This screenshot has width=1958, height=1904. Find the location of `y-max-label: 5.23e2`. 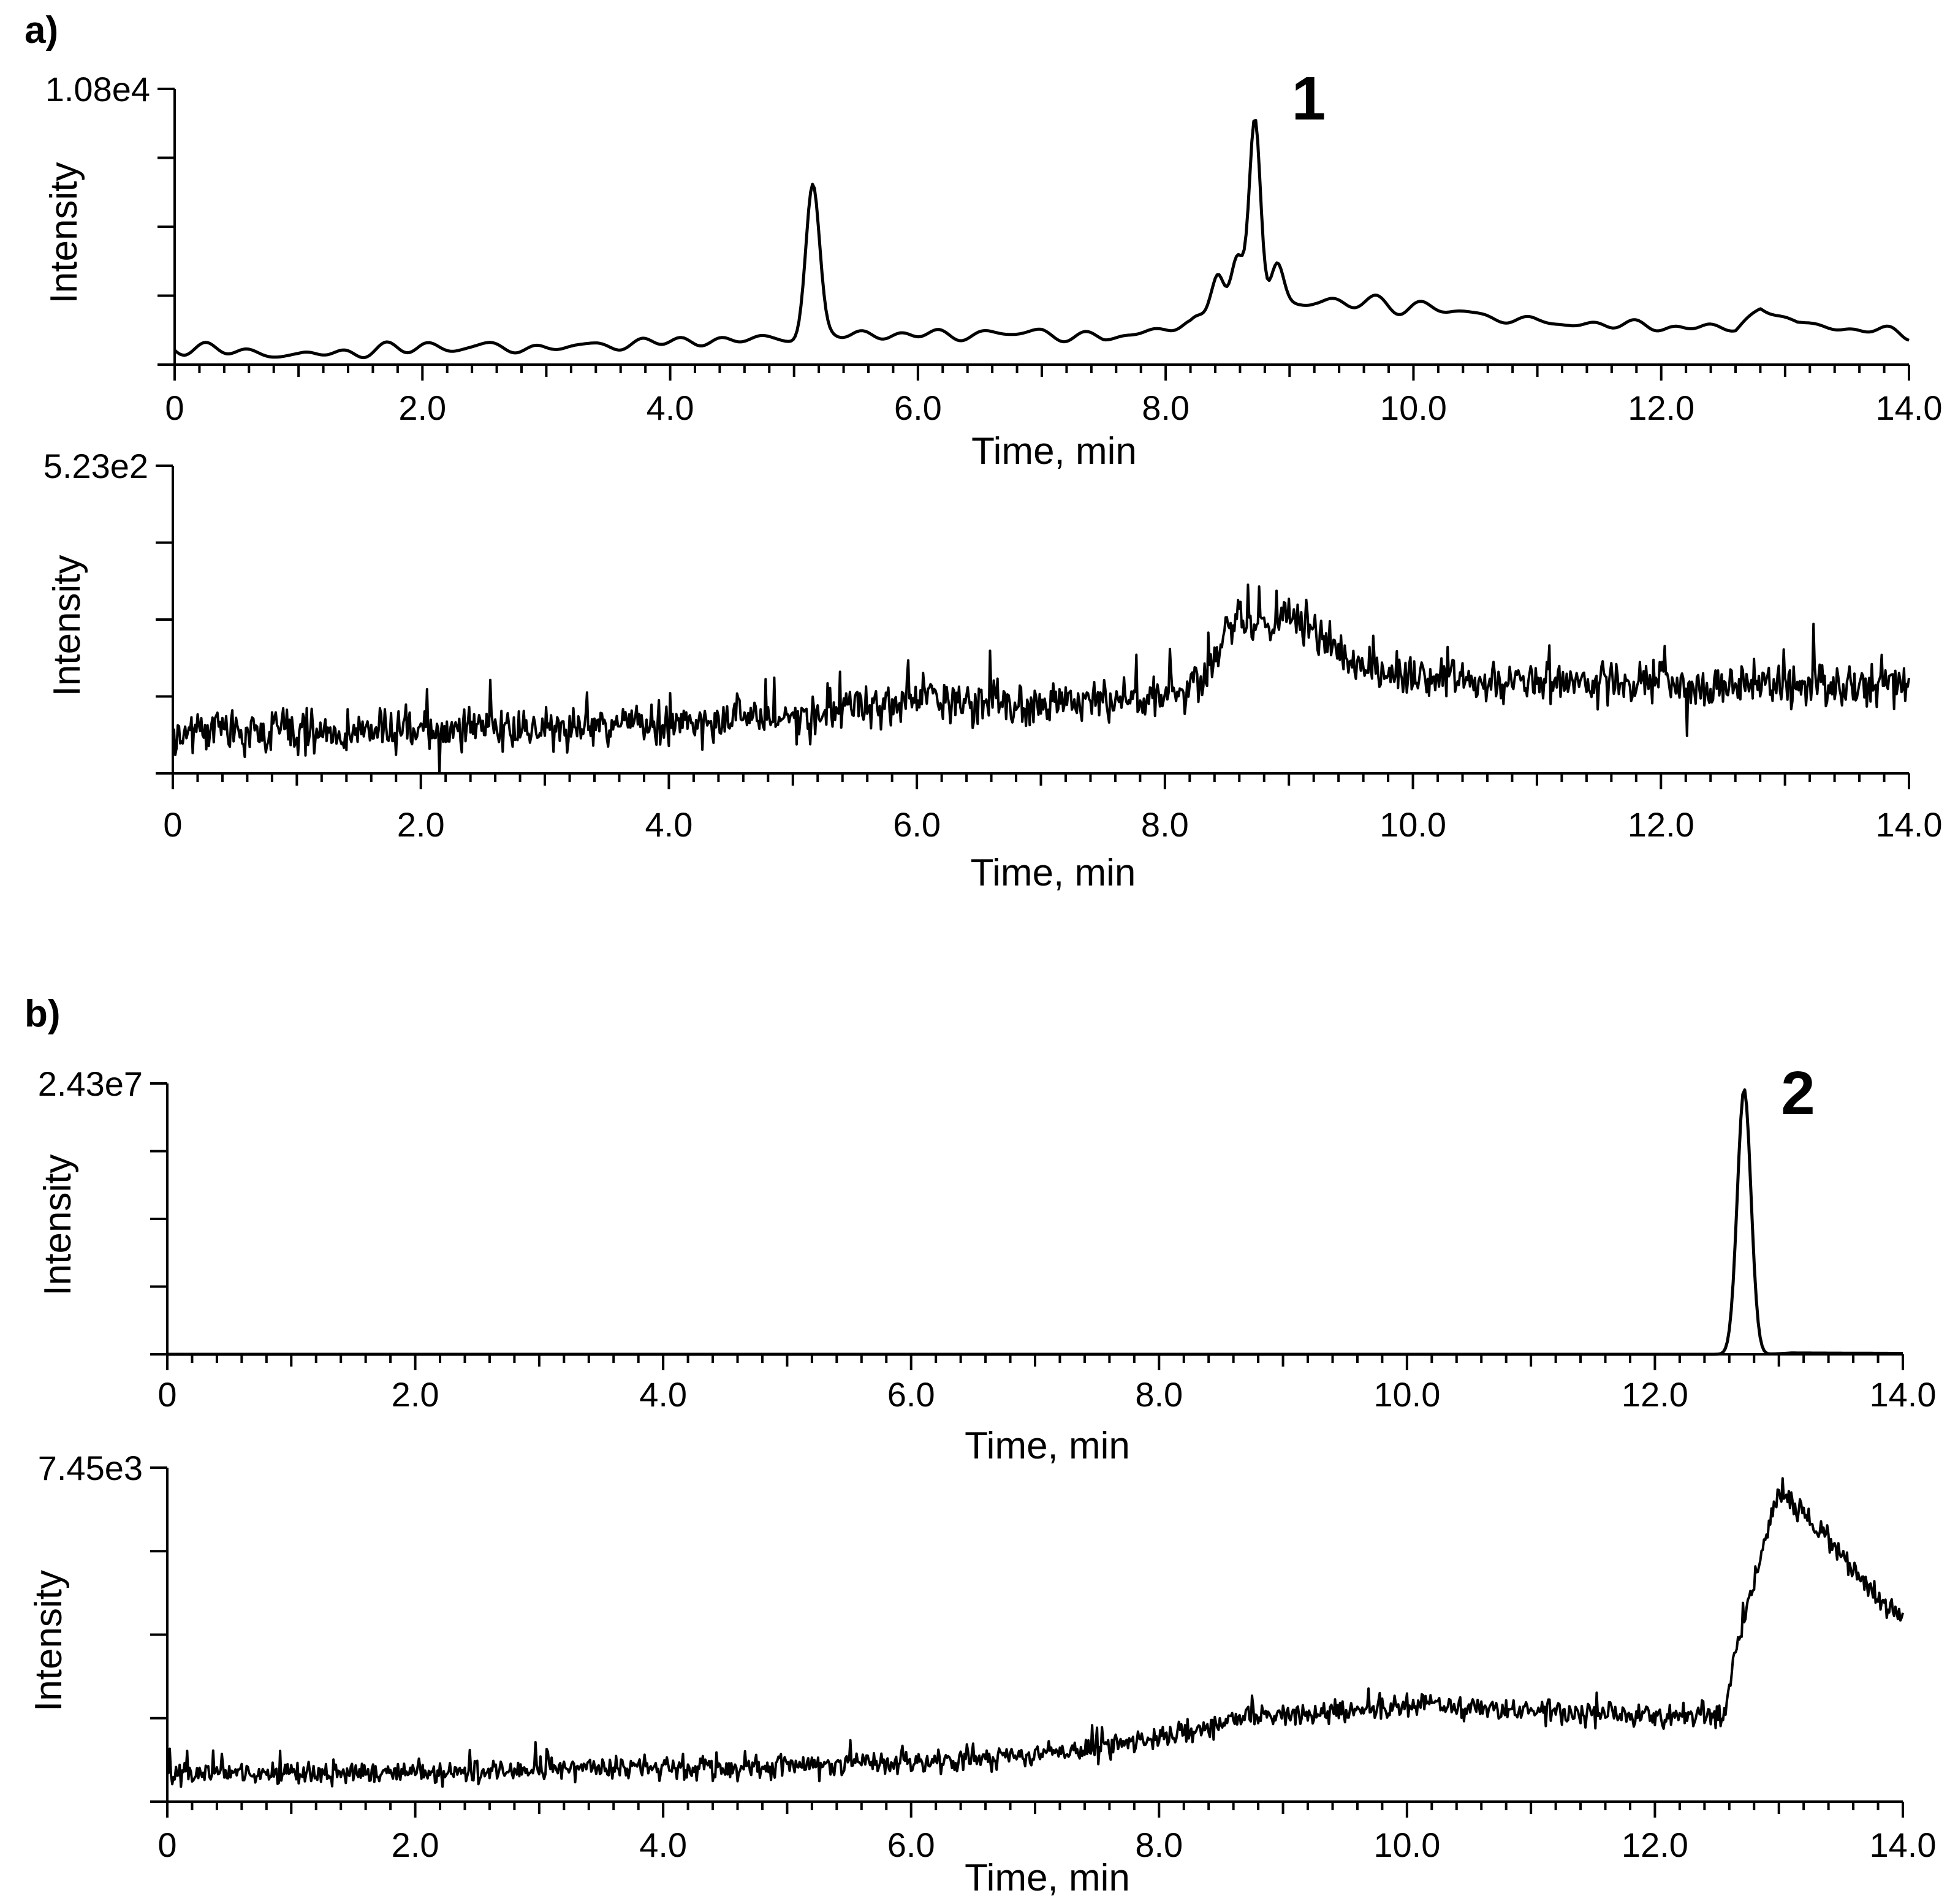

y-max-label: 5.23e2 is located at coordinates (96, 466).